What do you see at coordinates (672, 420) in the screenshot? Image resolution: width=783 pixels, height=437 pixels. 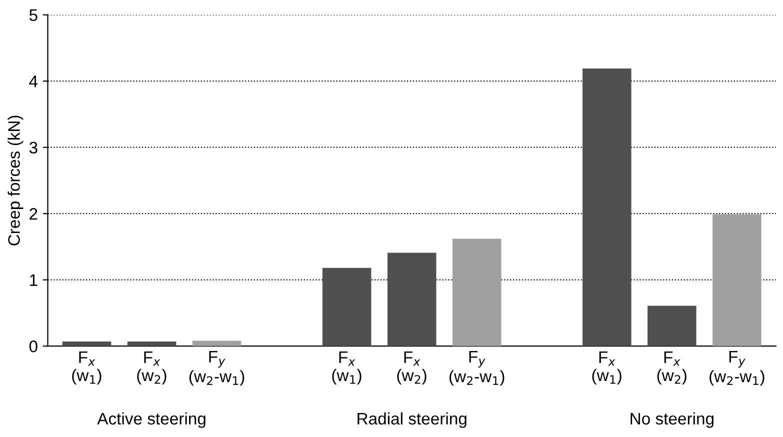 I see `text: No steering` at bounding box center [672, 420].